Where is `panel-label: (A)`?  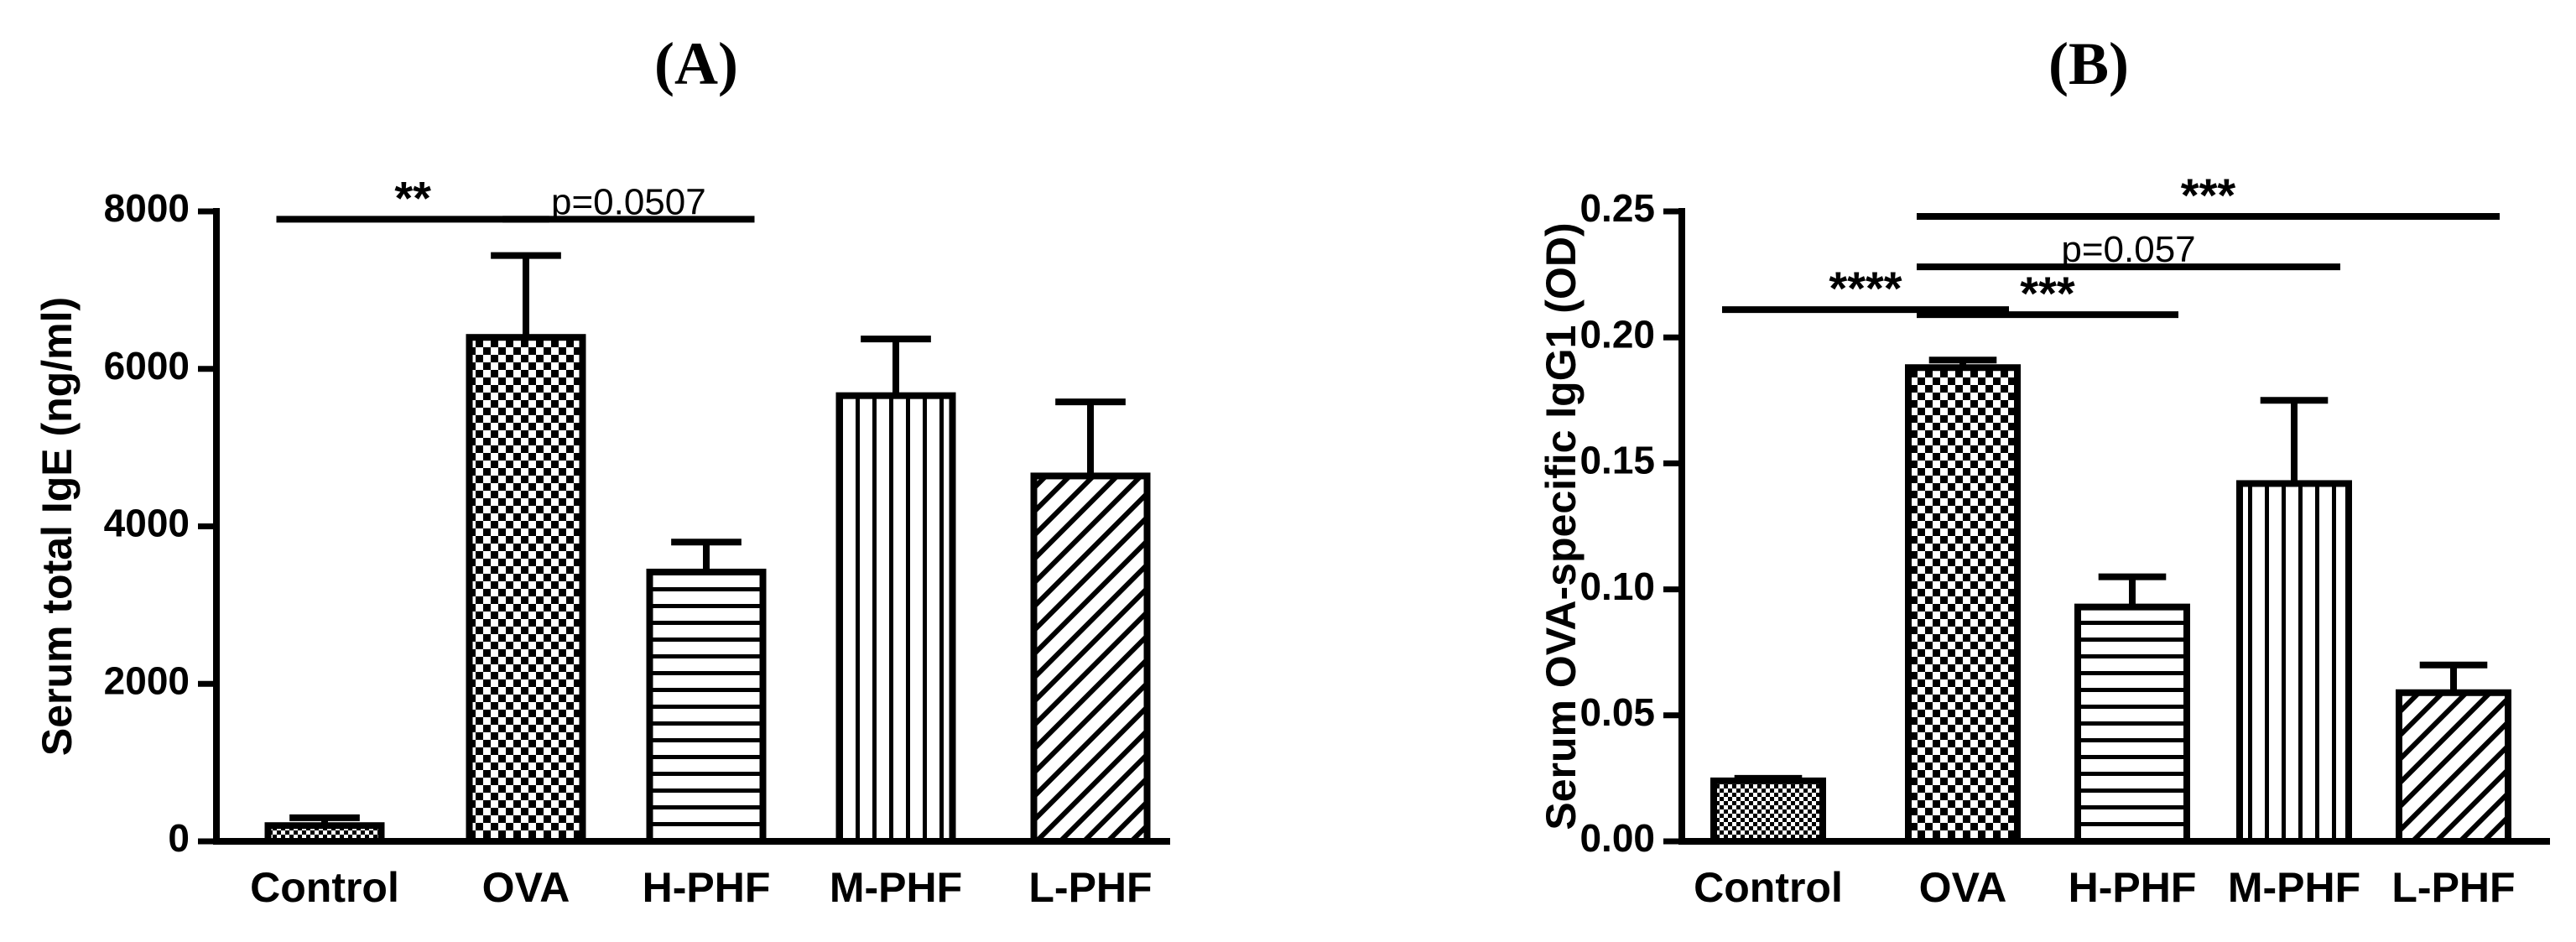
panel-label: (A) is located at coordinates (696, 63).